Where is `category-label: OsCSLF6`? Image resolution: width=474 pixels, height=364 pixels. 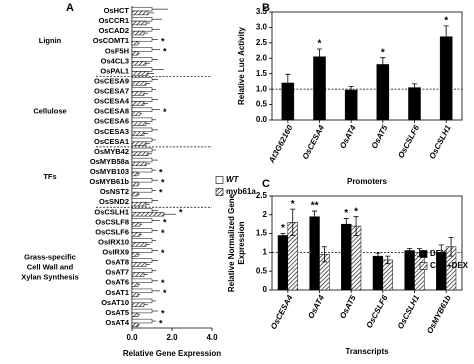
category-label: OsCSLF6 is located at coordinates (112, 231).